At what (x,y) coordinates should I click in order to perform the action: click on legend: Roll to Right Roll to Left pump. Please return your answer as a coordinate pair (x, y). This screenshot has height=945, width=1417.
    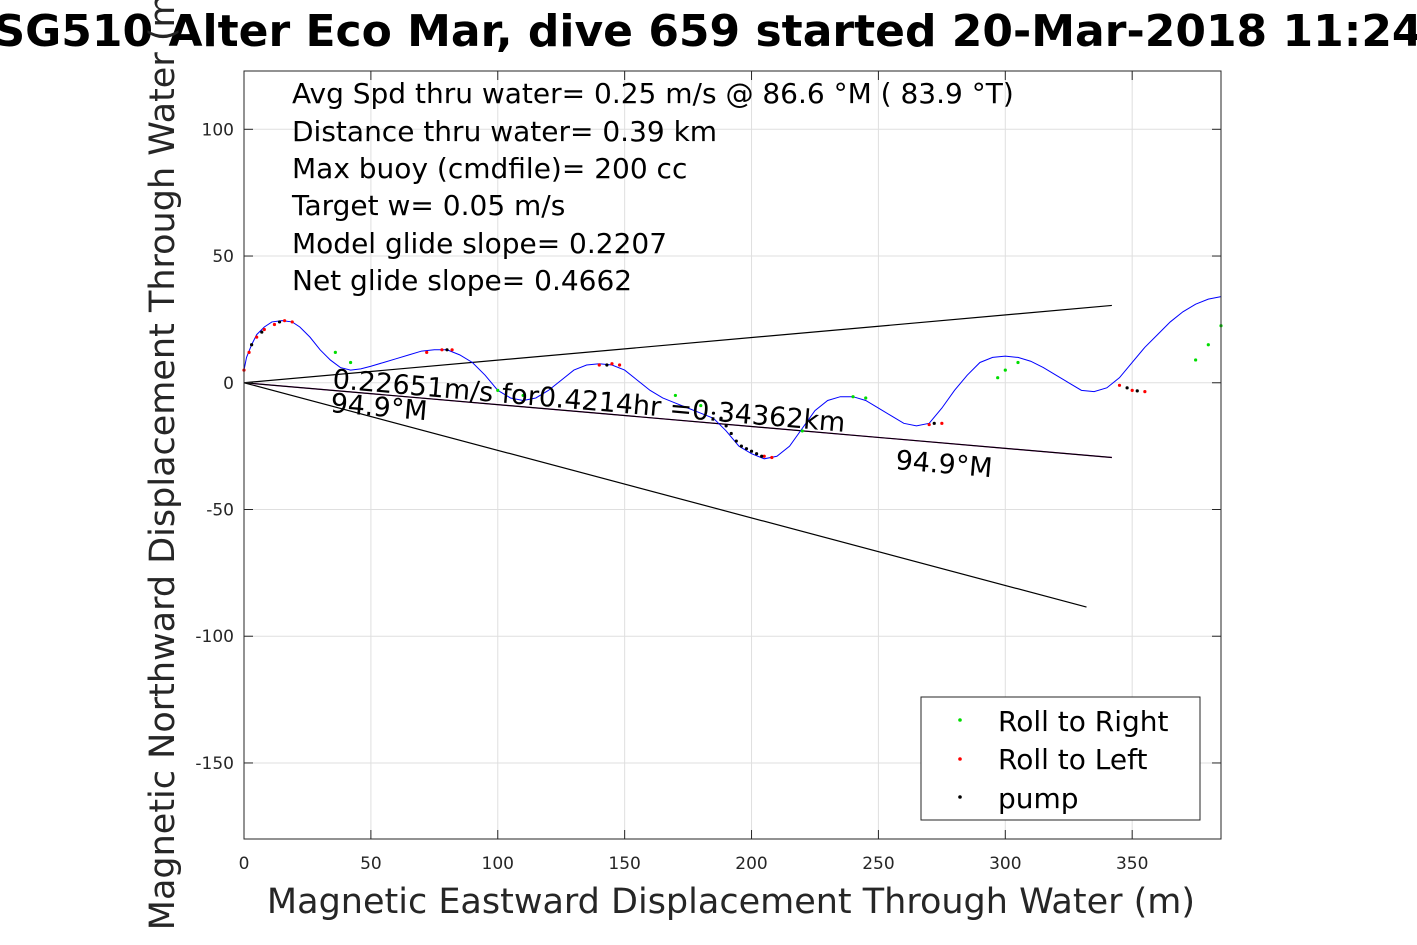
    Looking at the image, I should click on (1060, 758).